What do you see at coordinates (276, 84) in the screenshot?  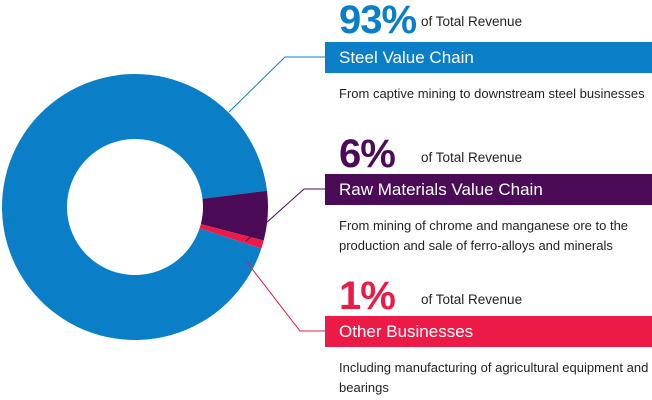 I see `steel-leader-line` at bounding box center [276, 84].